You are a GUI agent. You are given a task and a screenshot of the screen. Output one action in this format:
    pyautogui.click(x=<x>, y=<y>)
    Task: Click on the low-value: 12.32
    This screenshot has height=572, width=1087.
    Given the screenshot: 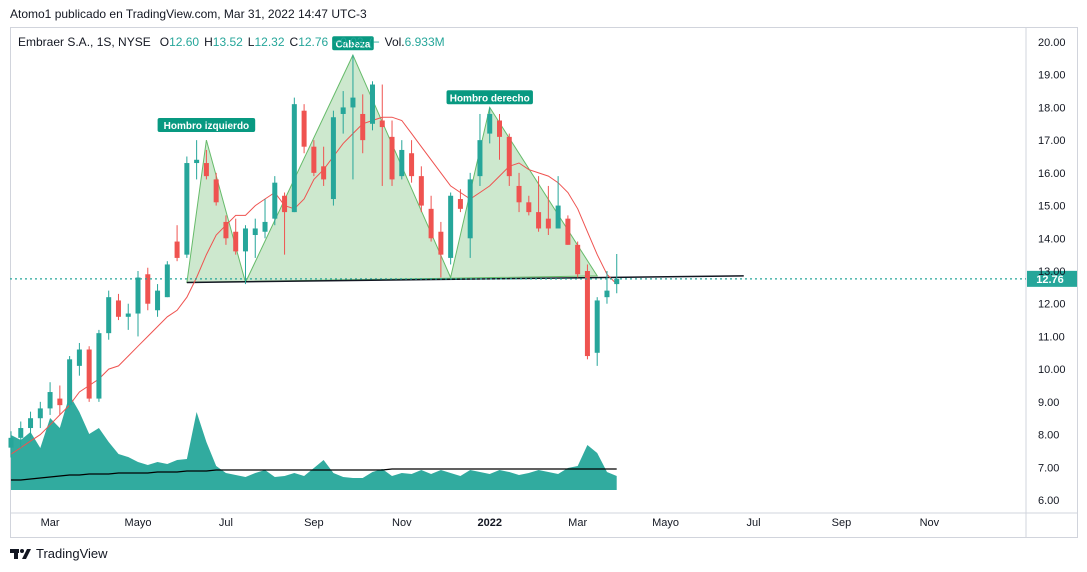 What is the action you would take?
    pyautogui.click(x=269, y=42)
    